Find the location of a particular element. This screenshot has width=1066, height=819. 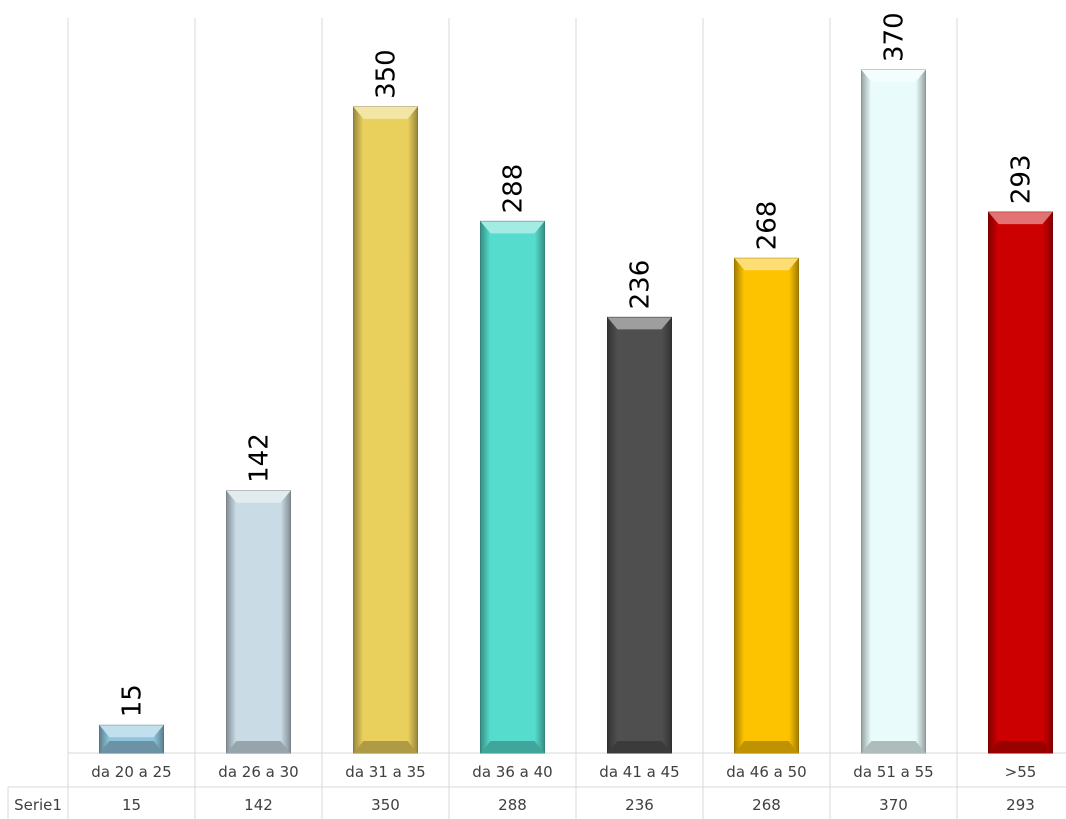

data-label: 370 is located at coordinates (895, 37).